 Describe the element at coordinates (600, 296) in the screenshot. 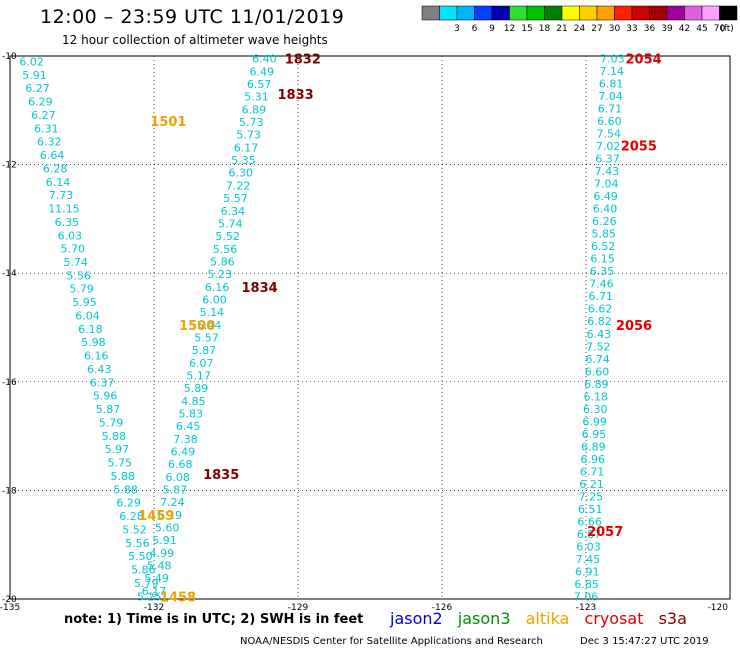

I see `wave-height-value: 6.71` at that location.